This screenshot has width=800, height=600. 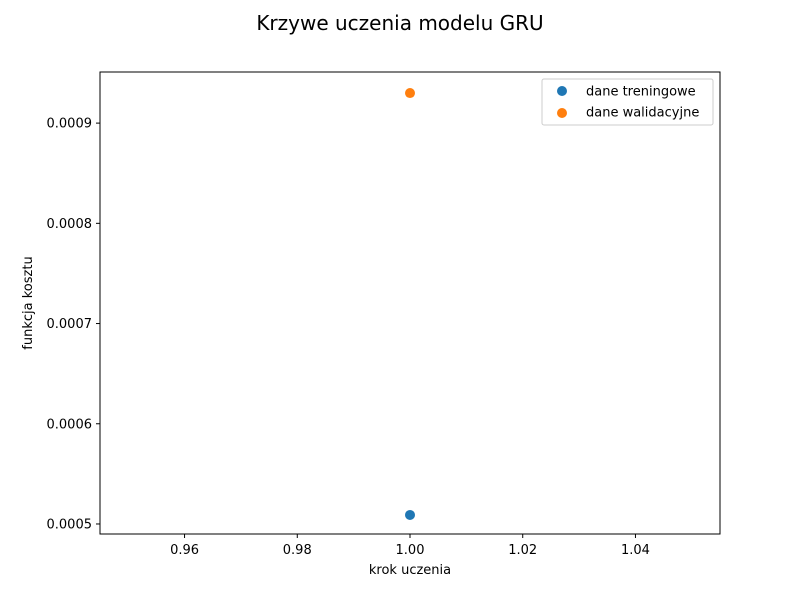 What do you see at coordinates (410, 514) in the screenshot?
I see `data-point-dane-treningowe` at bounding box center [410, 514].